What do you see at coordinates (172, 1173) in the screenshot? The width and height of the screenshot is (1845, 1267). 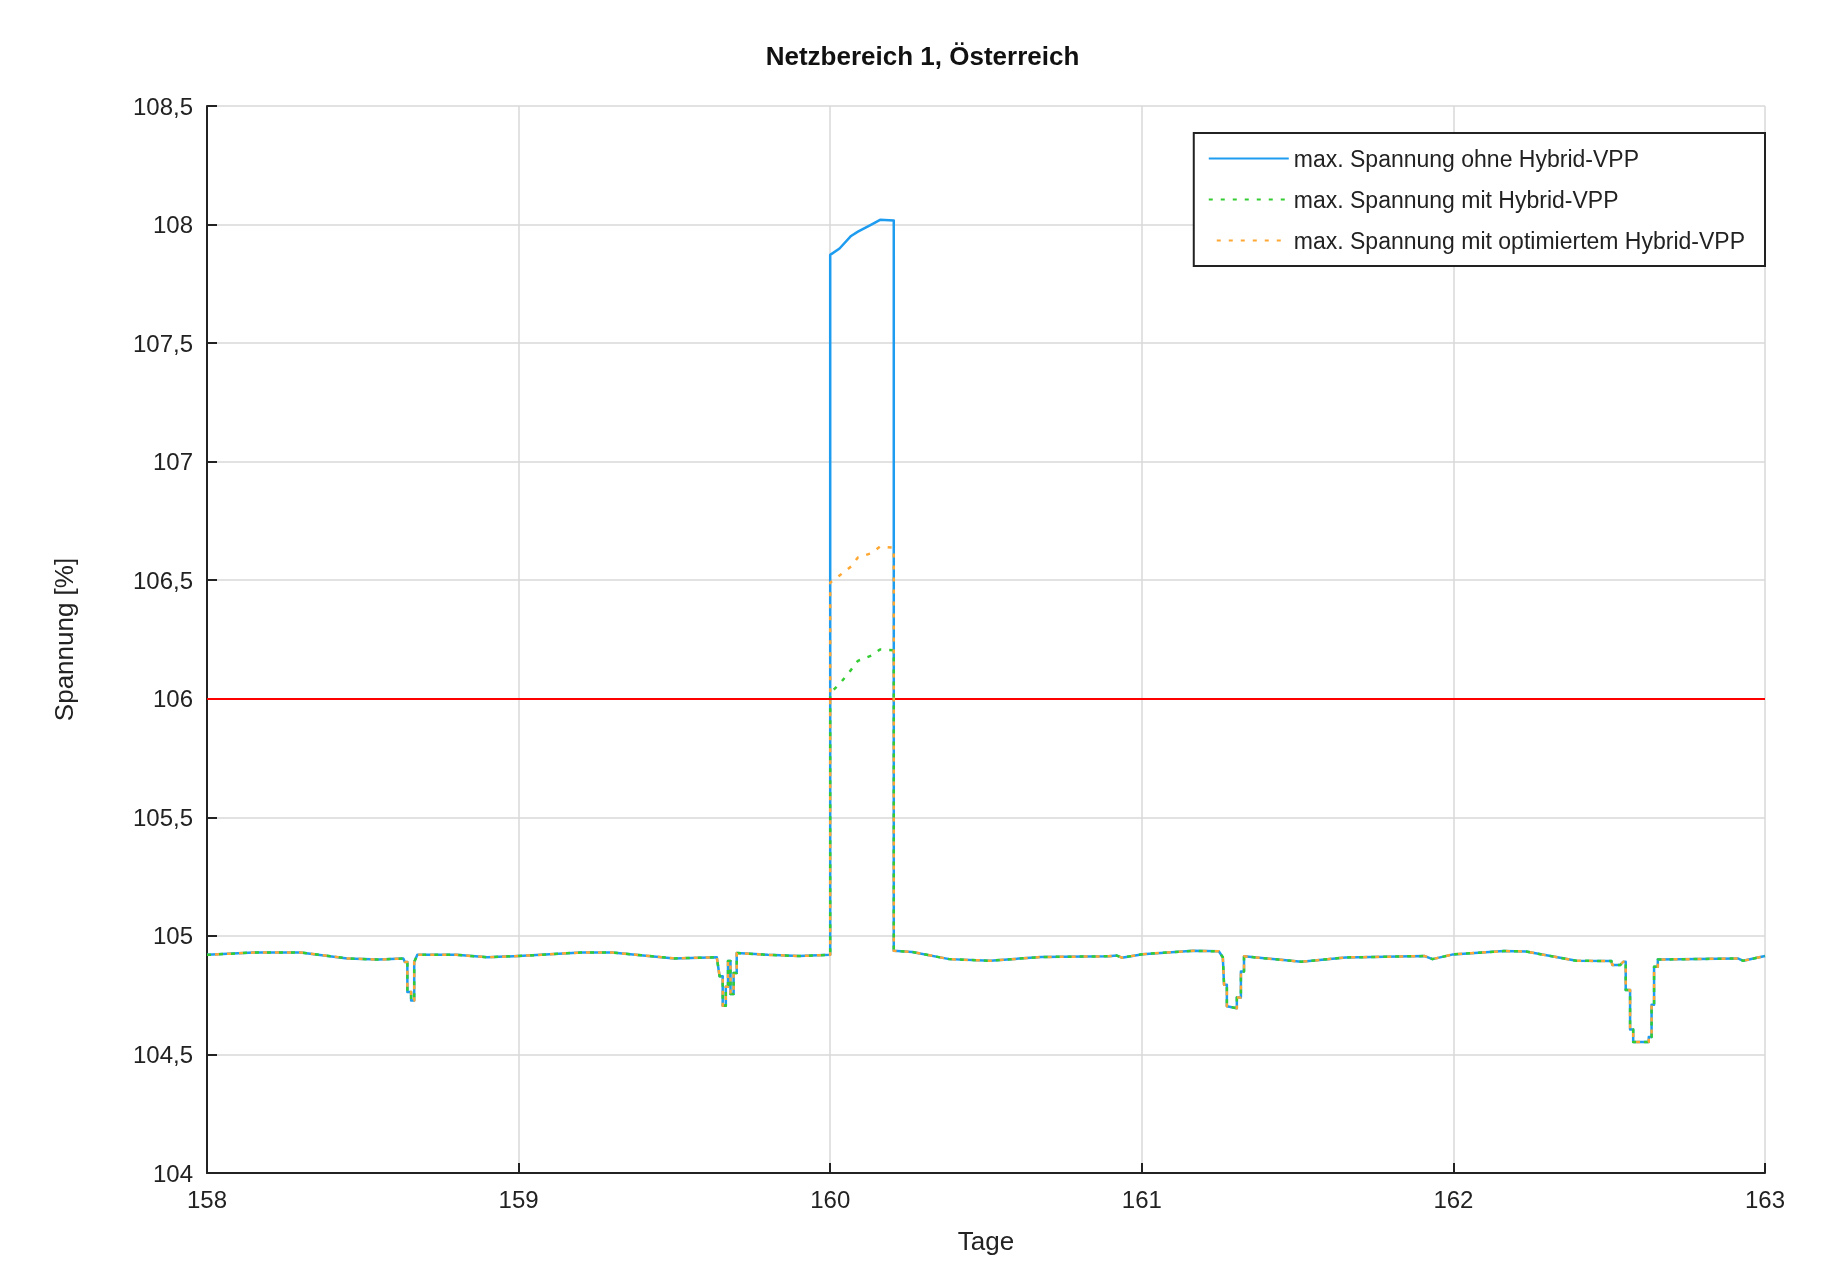 I see `y-tick-label: 104` at bounding box center [172, 1173].